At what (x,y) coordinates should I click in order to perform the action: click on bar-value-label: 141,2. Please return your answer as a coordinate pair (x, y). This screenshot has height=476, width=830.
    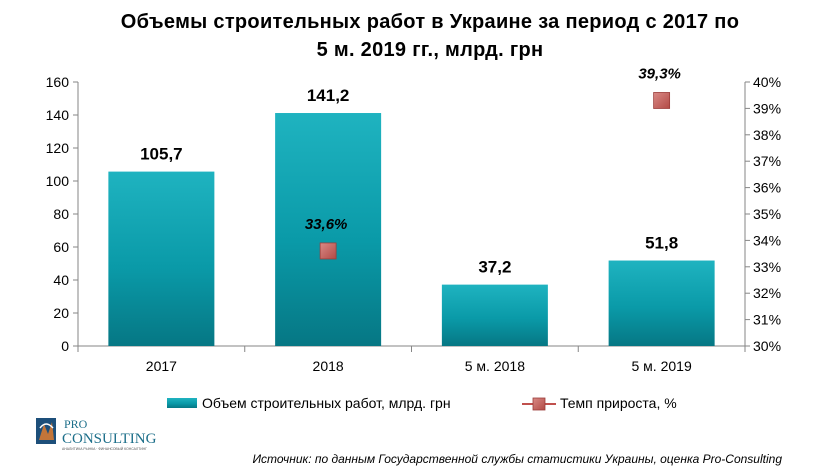
    Looking at the image, I should click on (328, 95).